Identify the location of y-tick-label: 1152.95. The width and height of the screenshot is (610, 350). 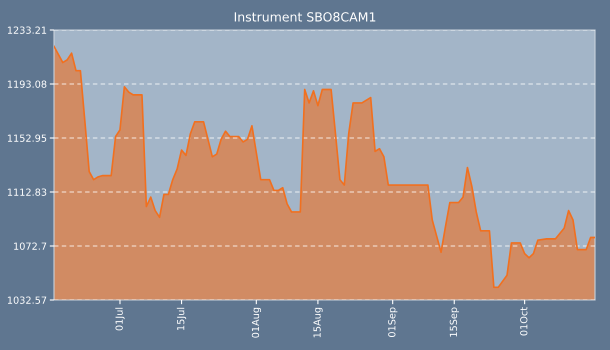
(27, 138).